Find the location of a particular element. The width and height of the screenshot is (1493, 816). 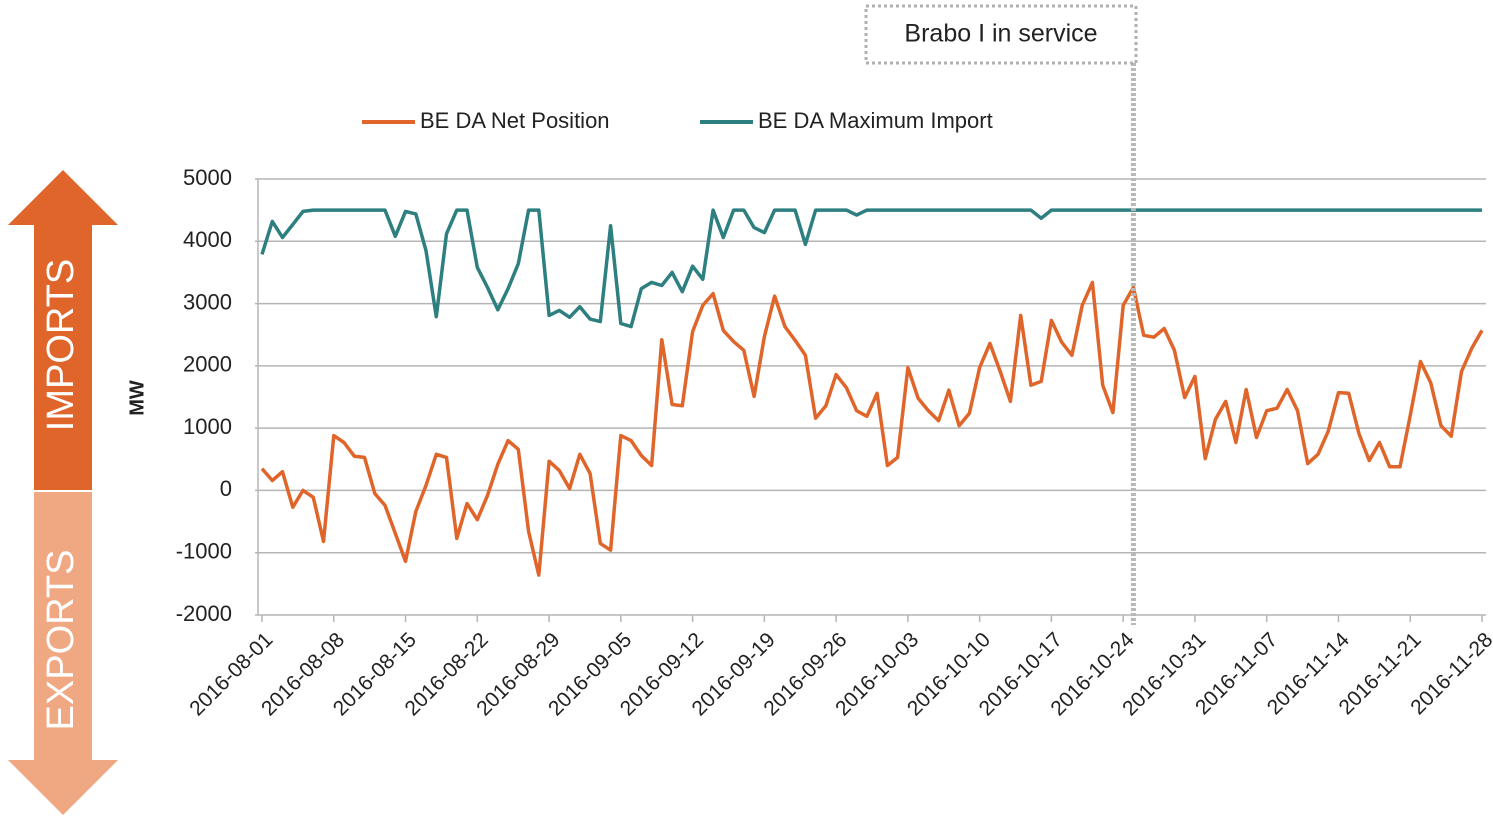

exports-label: EXPORTS is located at coordinates (61, 640).